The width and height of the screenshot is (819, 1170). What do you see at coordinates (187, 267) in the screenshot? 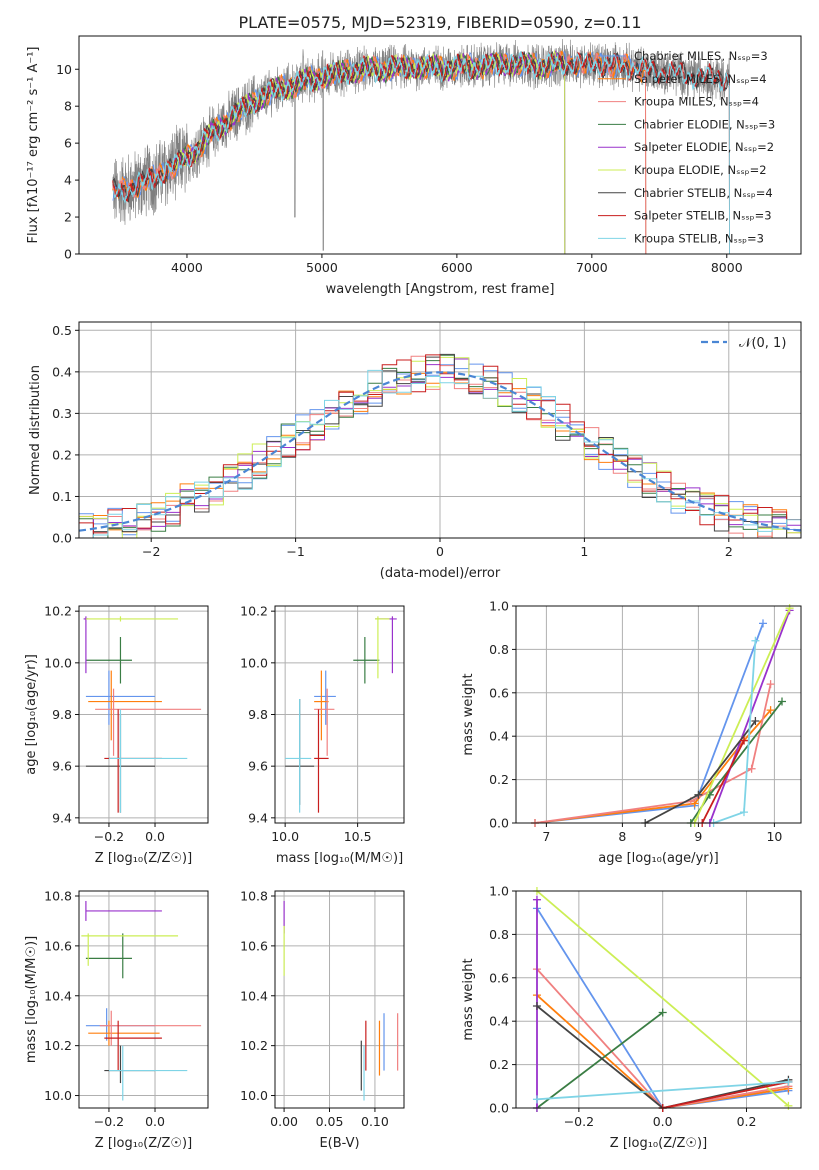
I see `x-tick-label: 4000` at bounding box center [187, 267].